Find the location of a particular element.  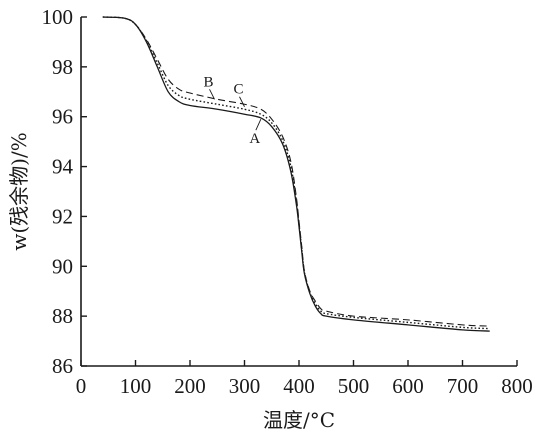

x-tick-label: 500 is located at coordinates (354, 386).